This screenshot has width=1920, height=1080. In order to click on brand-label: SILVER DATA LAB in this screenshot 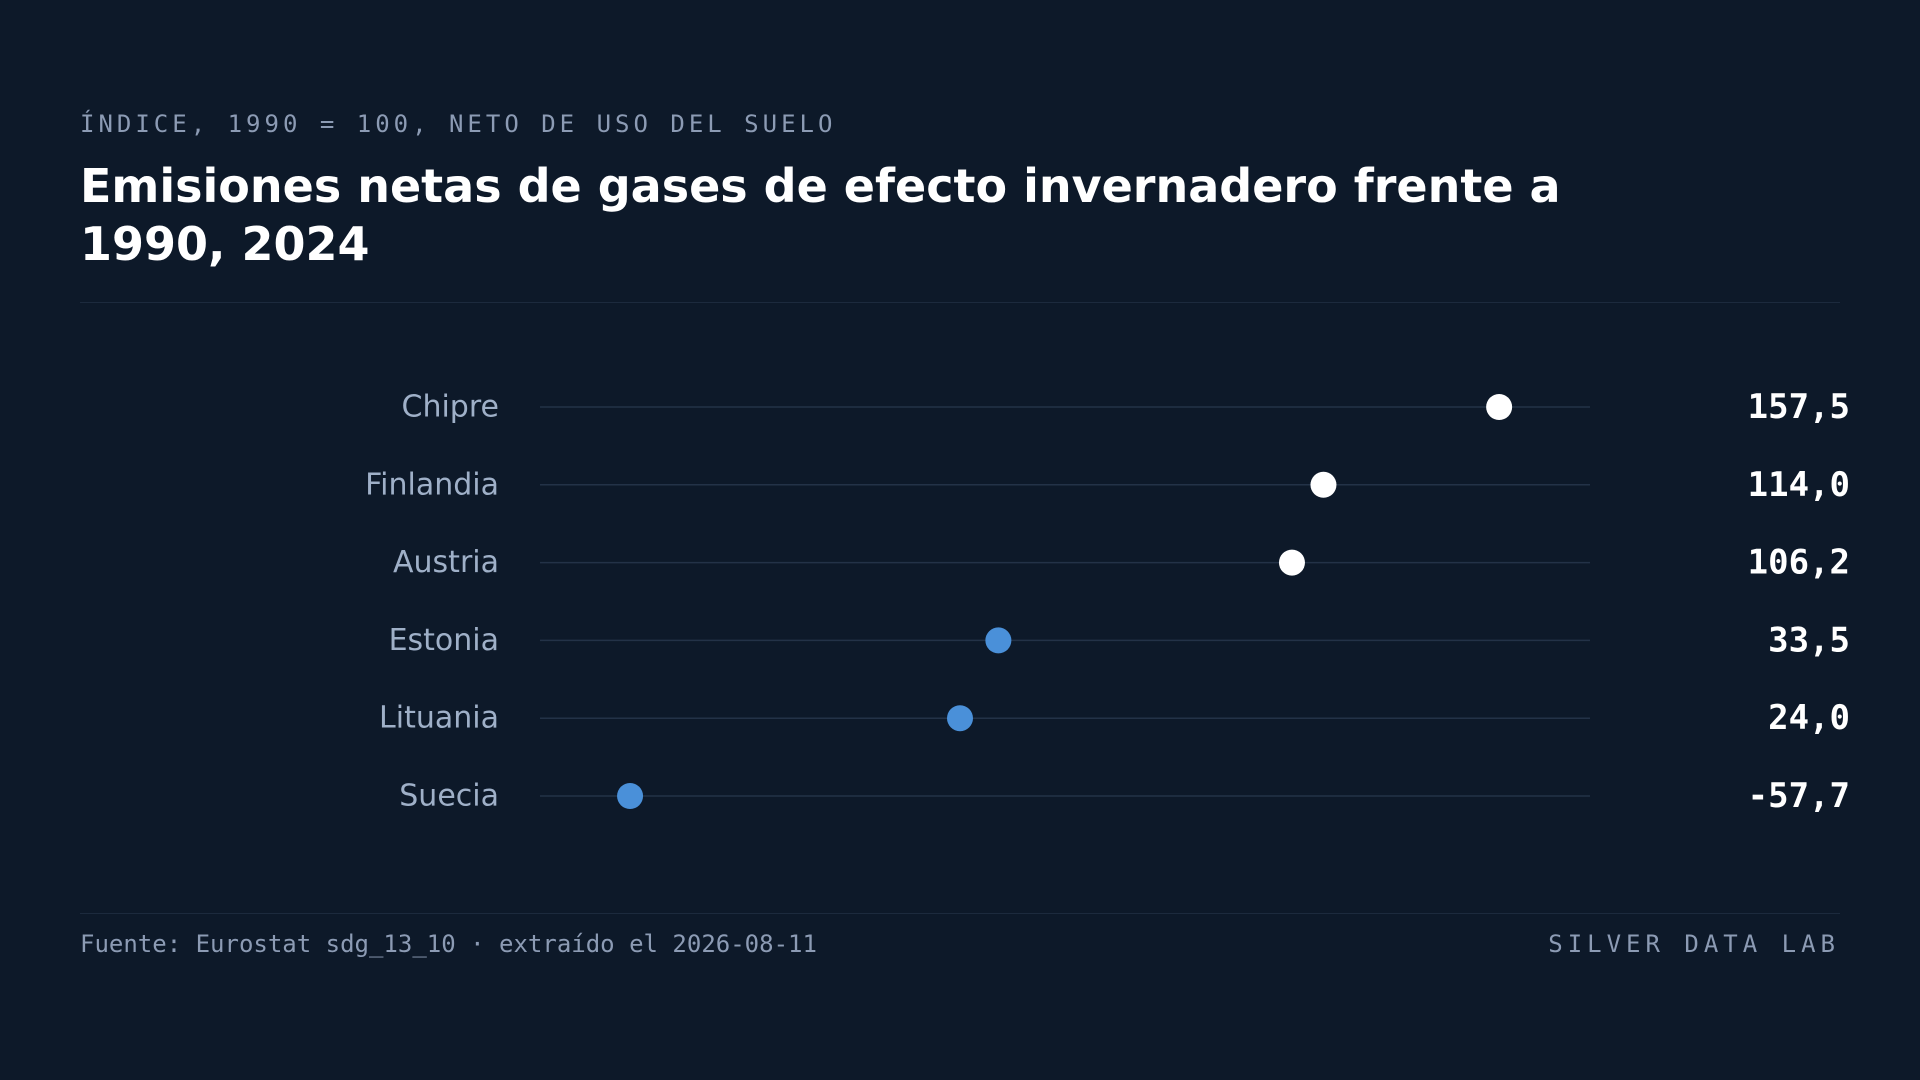, I will do `click(1694, 944)`.